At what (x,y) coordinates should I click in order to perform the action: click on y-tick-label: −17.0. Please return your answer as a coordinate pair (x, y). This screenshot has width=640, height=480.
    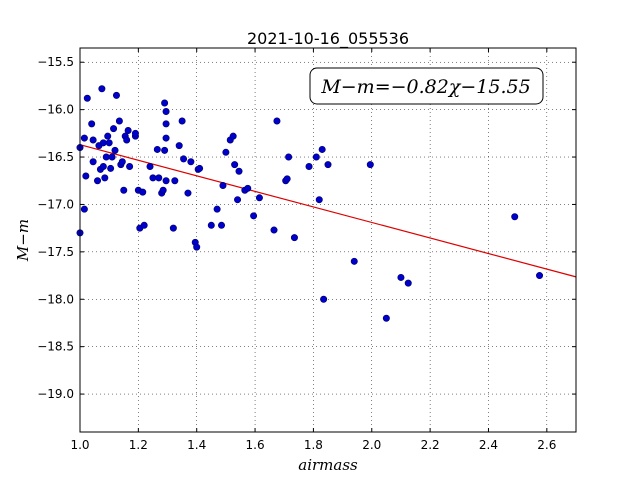
    Looking at the image, I should click on (55, 204).